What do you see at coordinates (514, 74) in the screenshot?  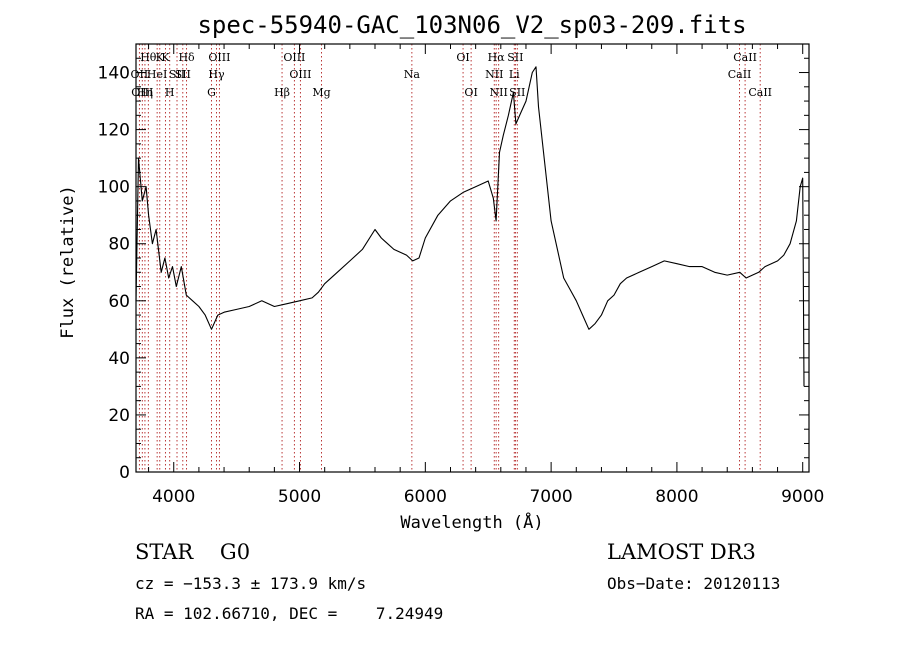 I see `line-marker-label: Li` at bounding box center [514, 74].